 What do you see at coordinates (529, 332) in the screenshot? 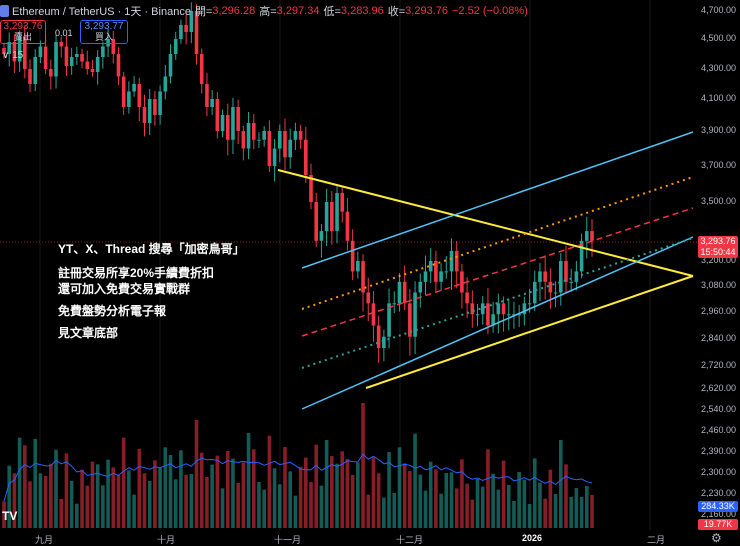
I see `triangle-lower-line` at bounding box center [529, 332].